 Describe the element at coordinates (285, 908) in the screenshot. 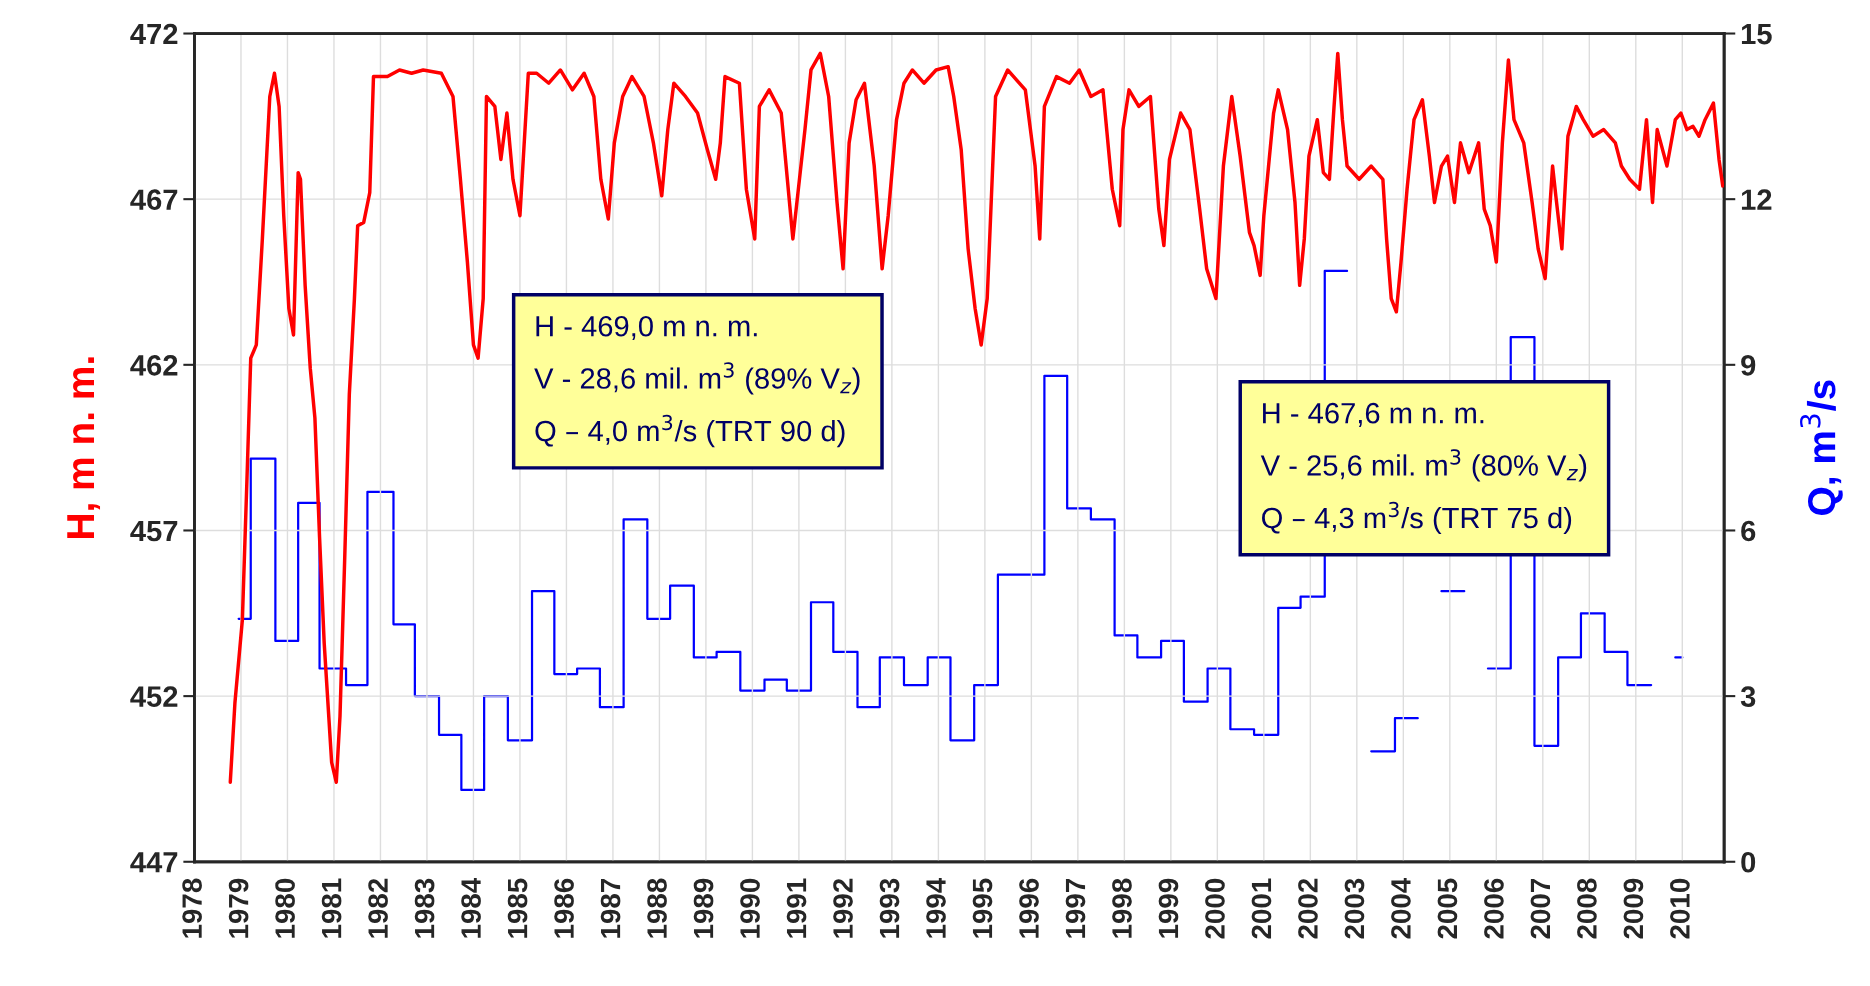

I see `x-tick-label: 1980` at that location.